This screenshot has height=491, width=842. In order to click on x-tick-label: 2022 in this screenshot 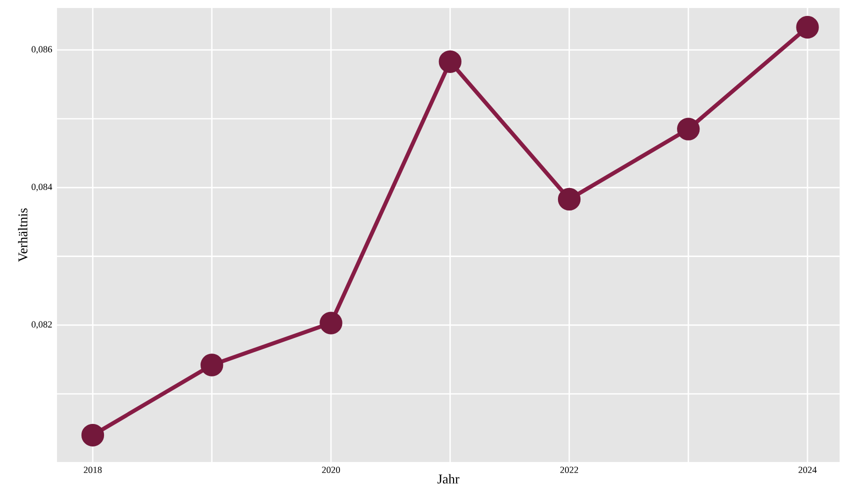, I will do `click(569, 469)`.